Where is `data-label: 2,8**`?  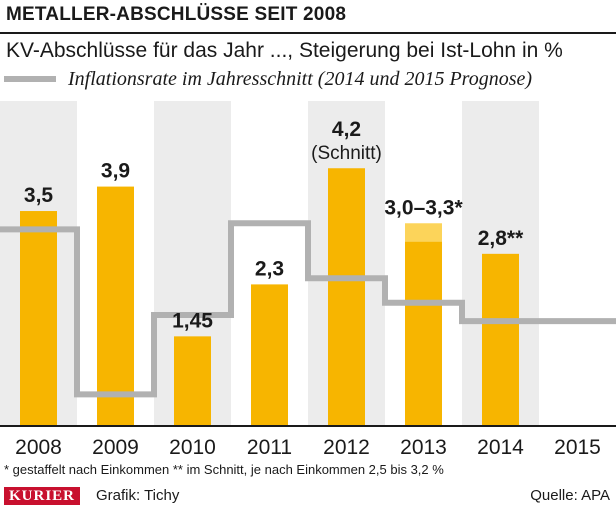
data-label: 2,8** is located at coordinates (501, 238).